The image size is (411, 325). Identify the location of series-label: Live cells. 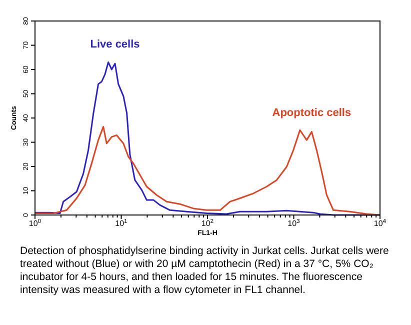
(115, 44).